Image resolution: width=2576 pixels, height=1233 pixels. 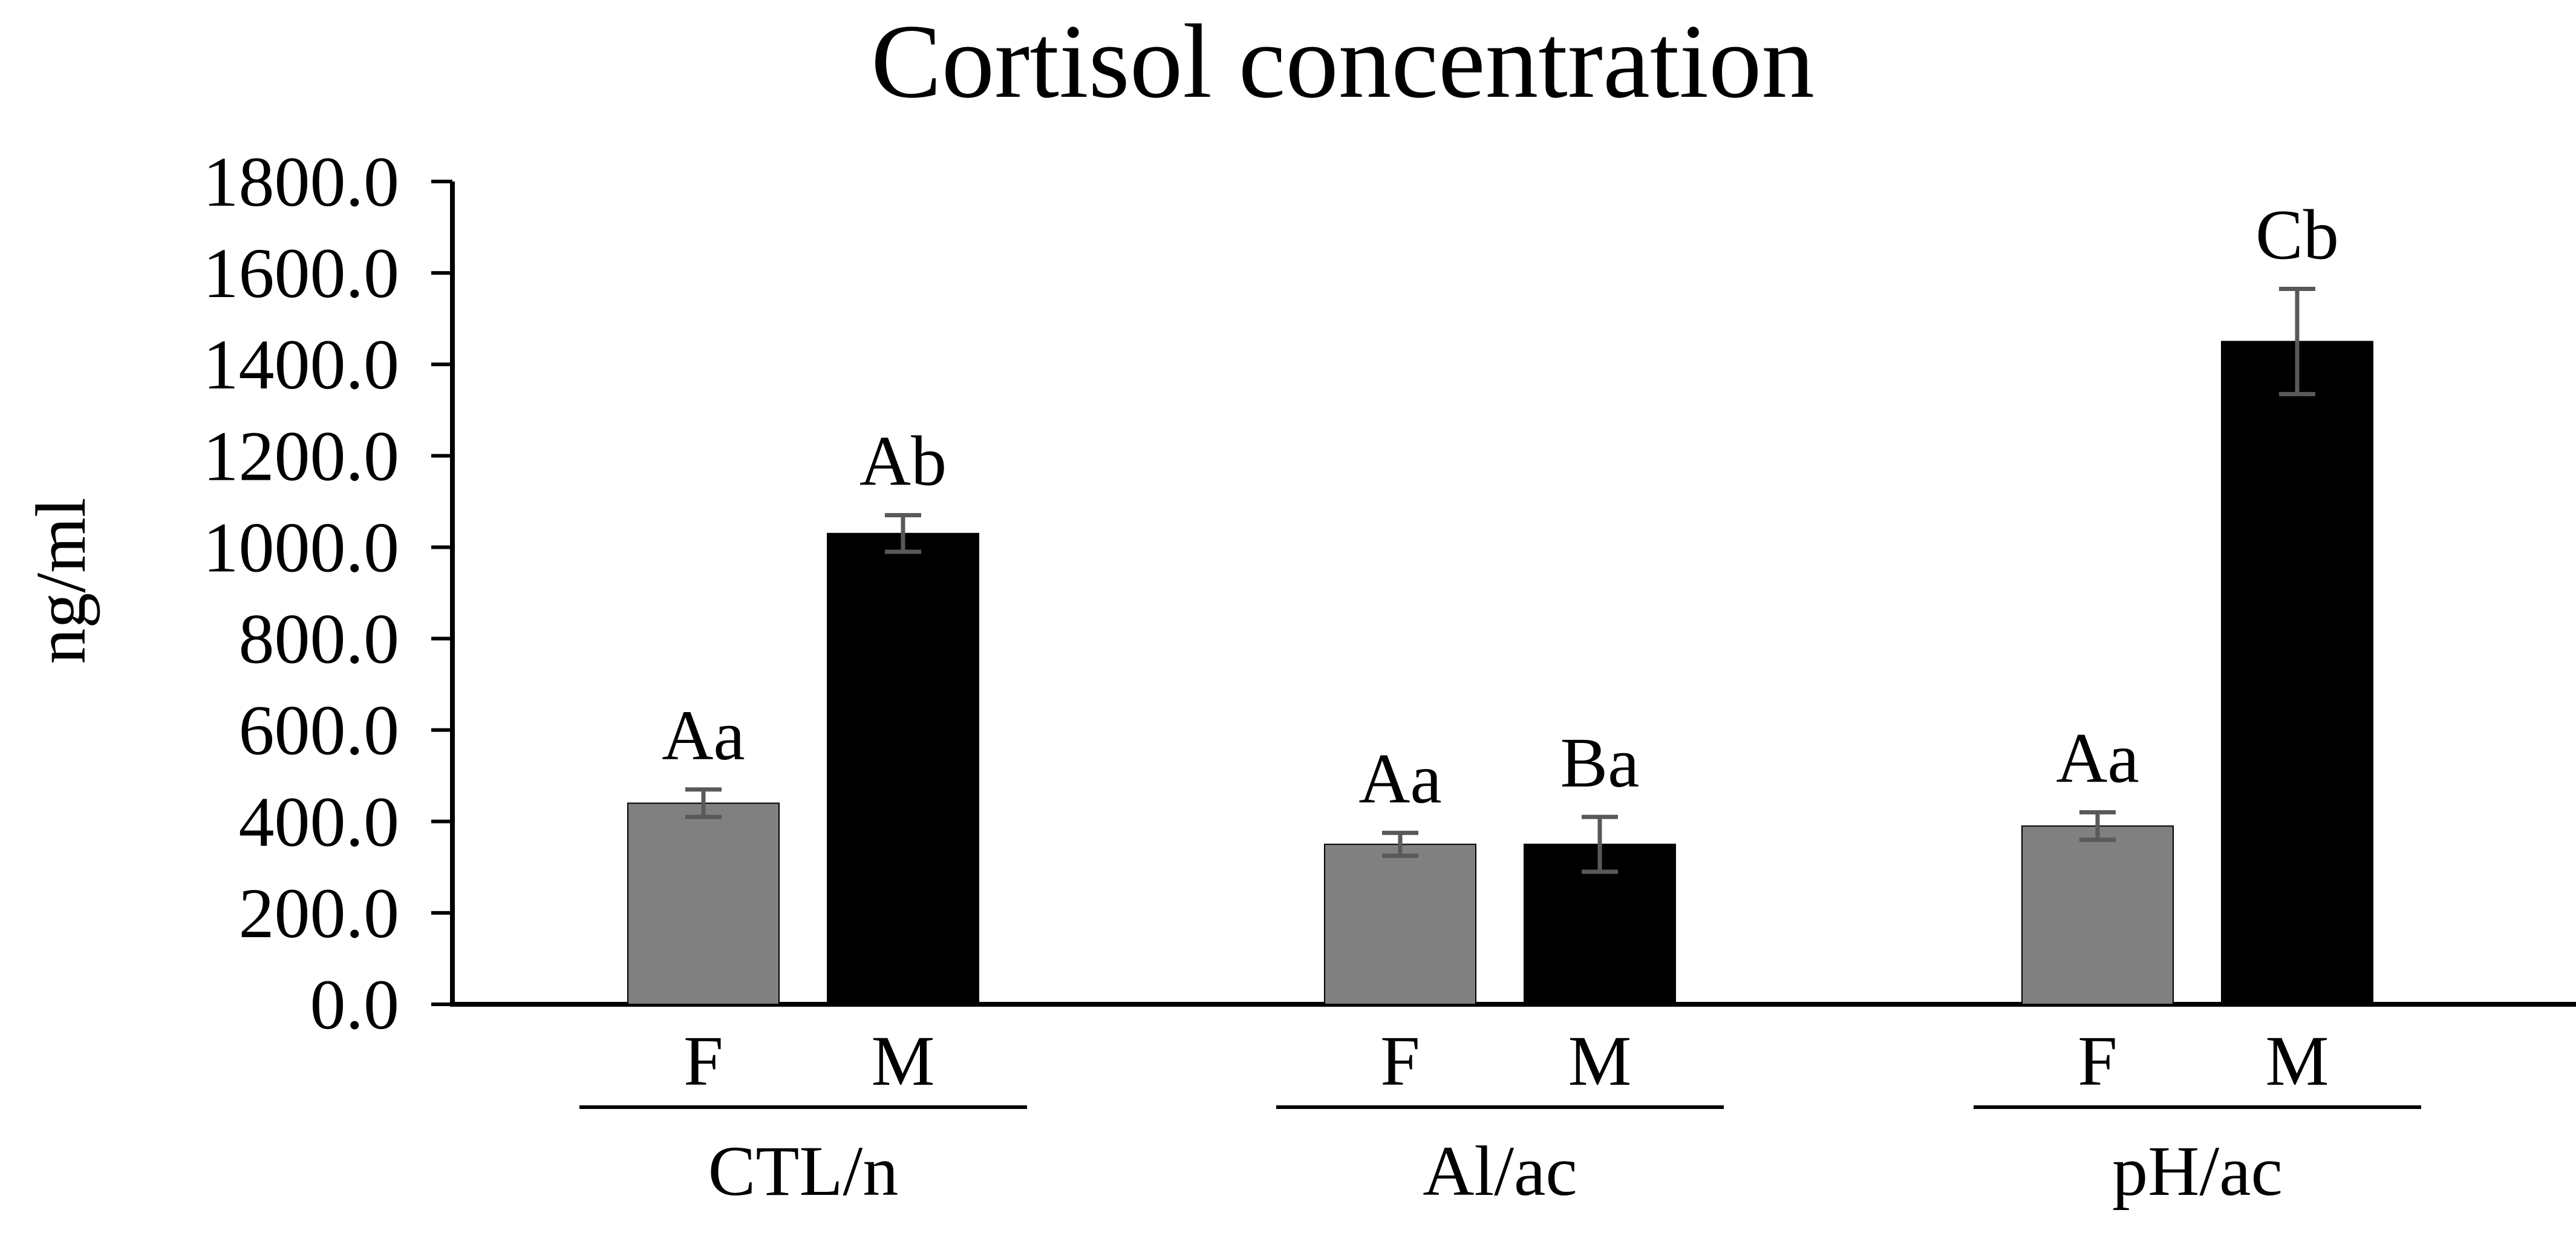 I want to click on y-axis-label: ng/ml, so click(x=60, y=580).